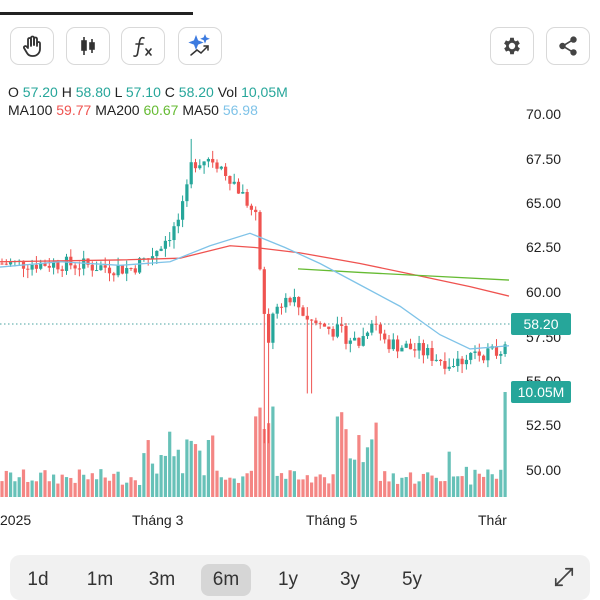  I want to click on range-button-1d: 1d, so click(38, 579).